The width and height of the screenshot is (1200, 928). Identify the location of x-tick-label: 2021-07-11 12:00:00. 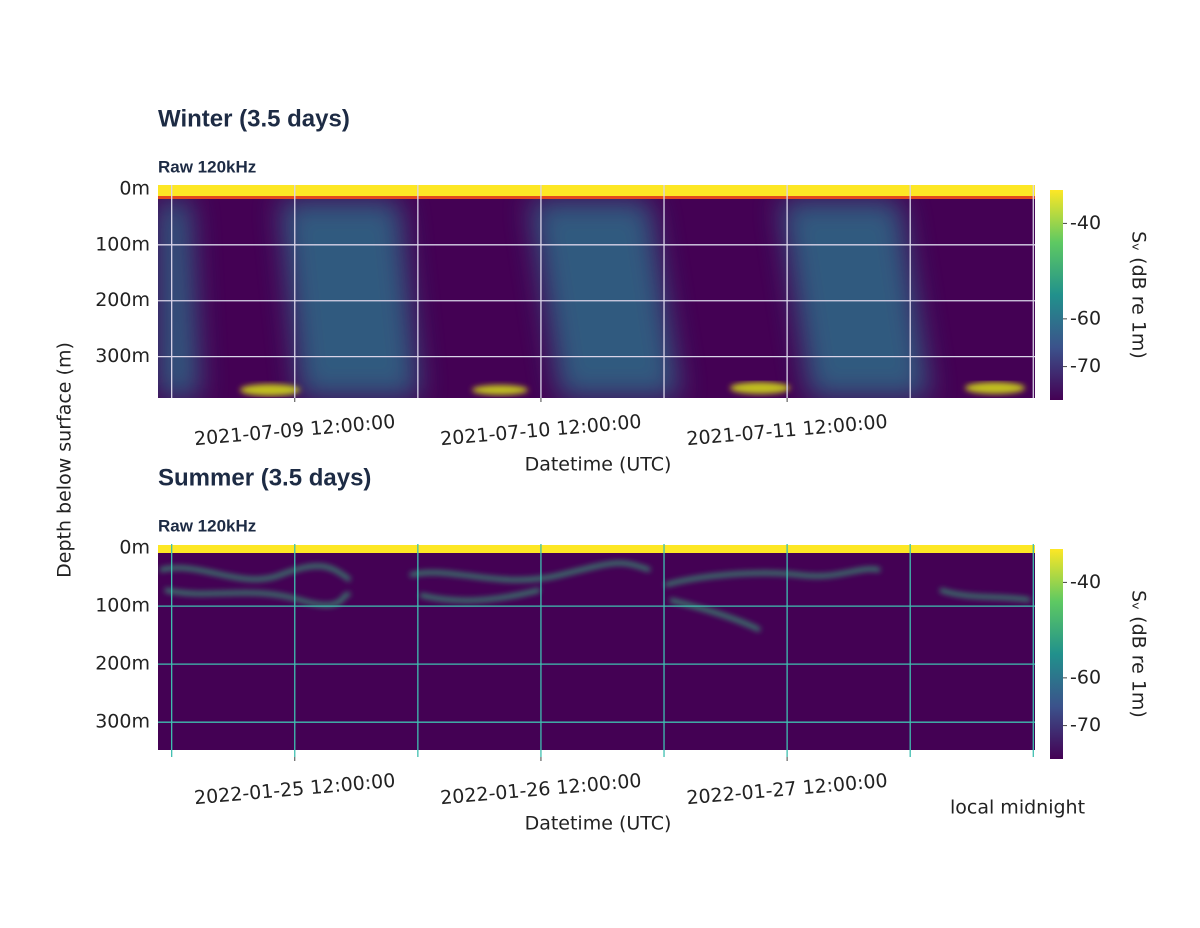
(787, 431).